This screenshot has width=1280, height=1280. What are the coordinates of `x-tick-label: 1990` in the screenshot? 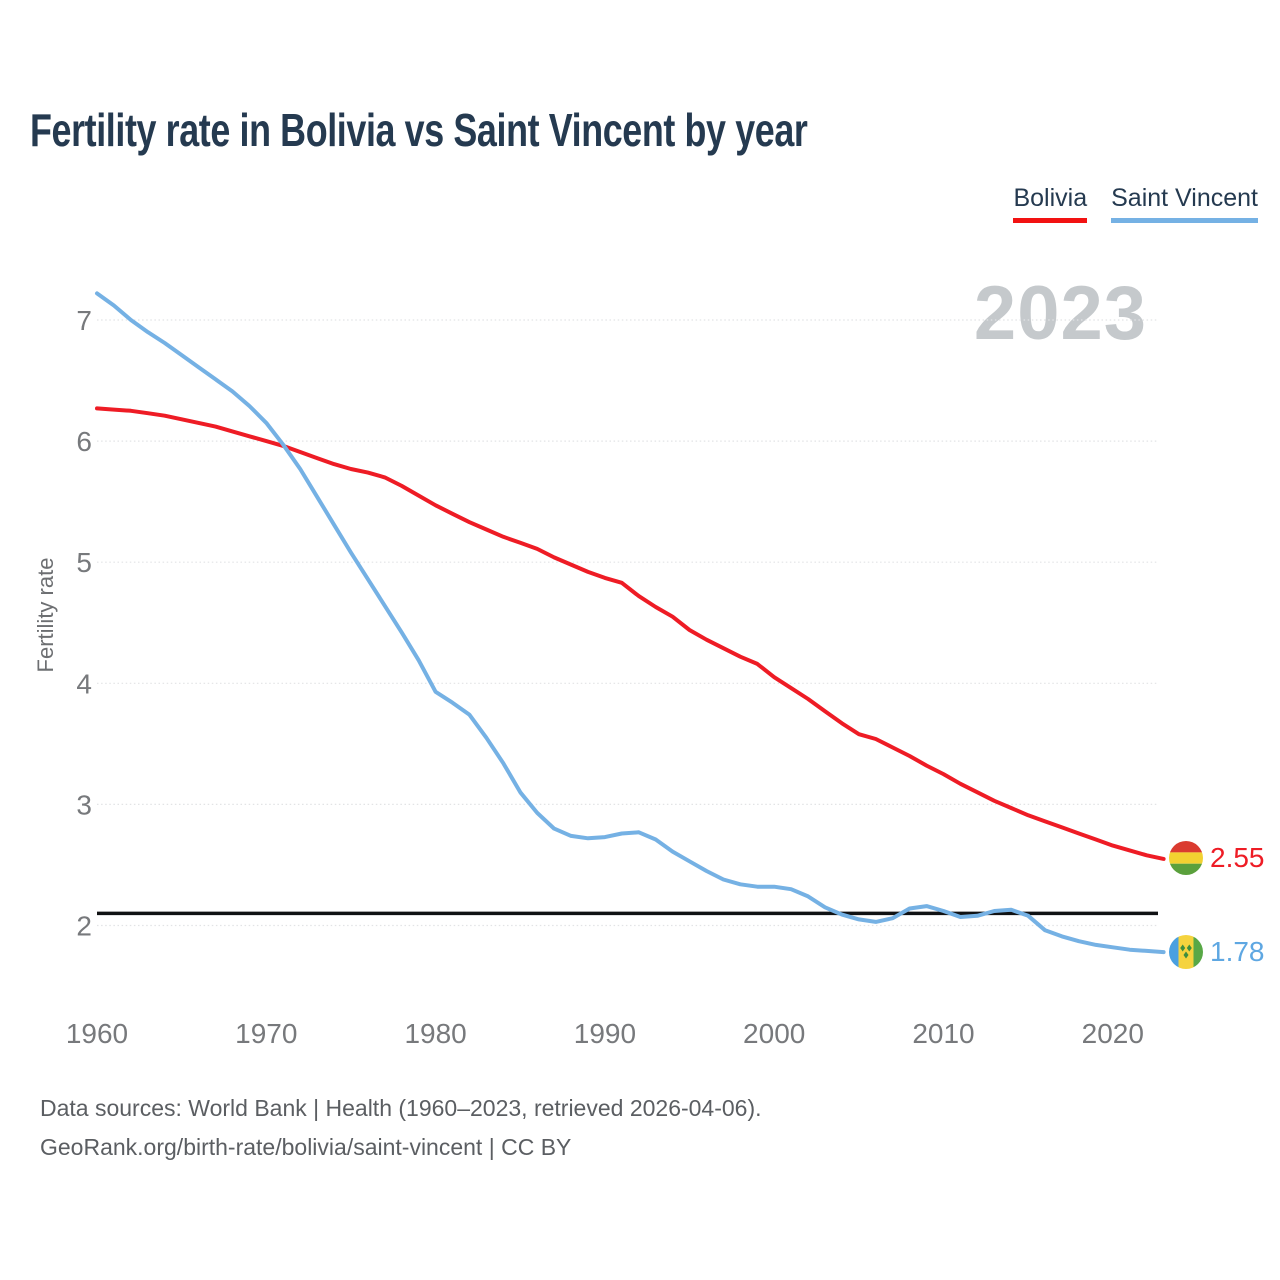 It's located at (605, 1033).